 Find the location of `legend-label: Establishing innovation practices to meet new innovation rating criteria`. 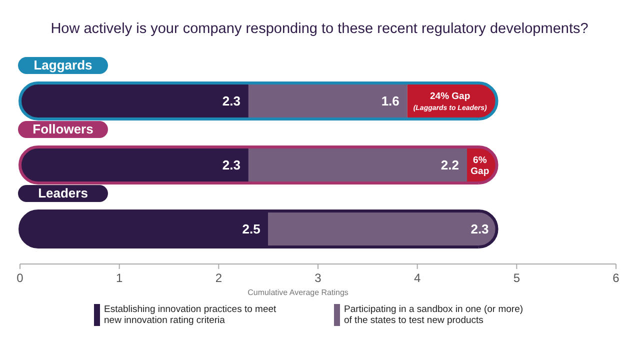

legend-label: Establishing innovation practices to meet new innovation rating criteria is located at coordinates (190, 315).